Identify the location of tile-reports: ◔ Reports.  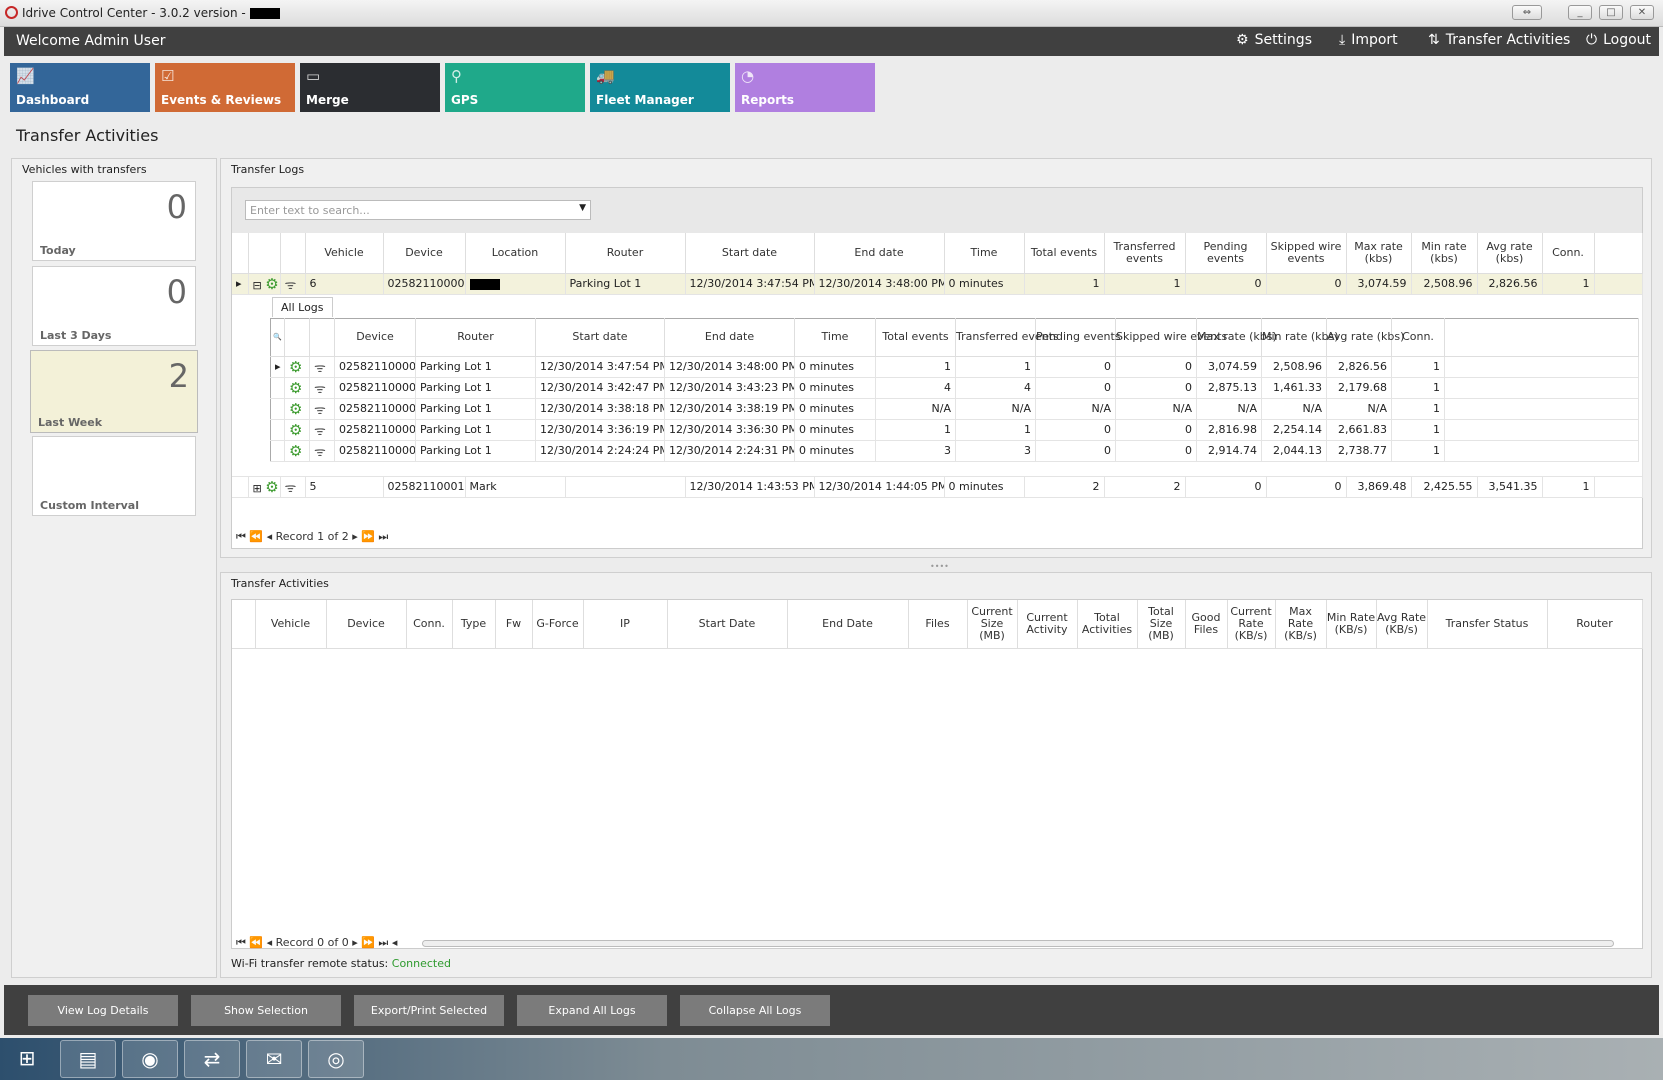
(805, 87).